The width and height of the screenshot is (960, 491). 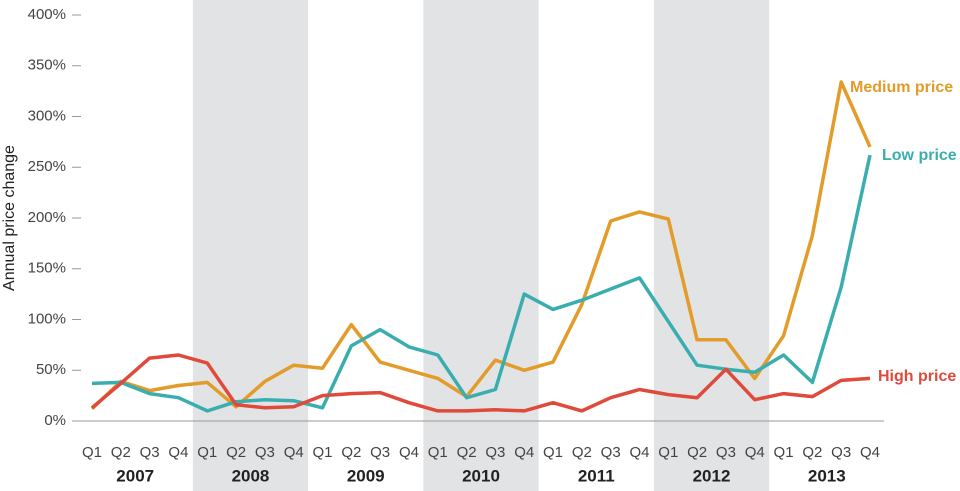 I want to click on year-label: 2011, so click(x=596, y=475).